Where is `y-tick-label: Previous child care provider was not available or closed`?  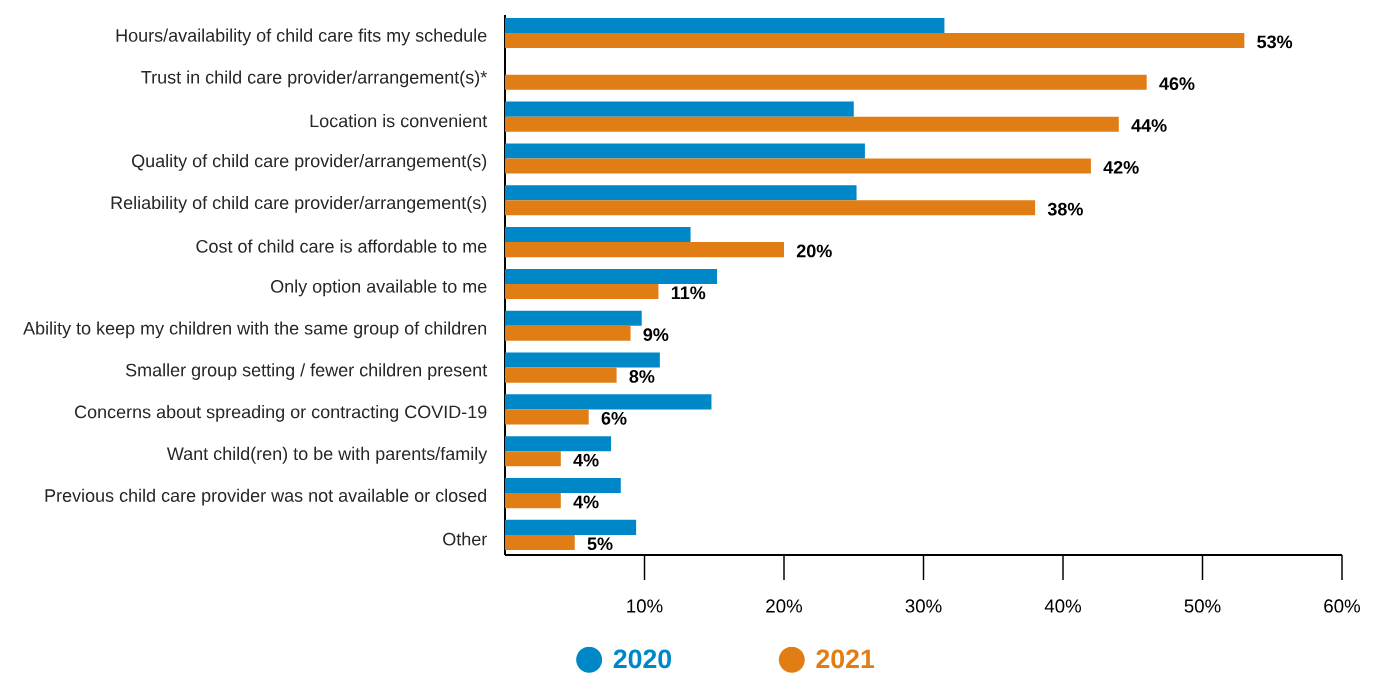
y-tick-label: Previous child care provider was not available or closed is located at coordinates (266, 497).